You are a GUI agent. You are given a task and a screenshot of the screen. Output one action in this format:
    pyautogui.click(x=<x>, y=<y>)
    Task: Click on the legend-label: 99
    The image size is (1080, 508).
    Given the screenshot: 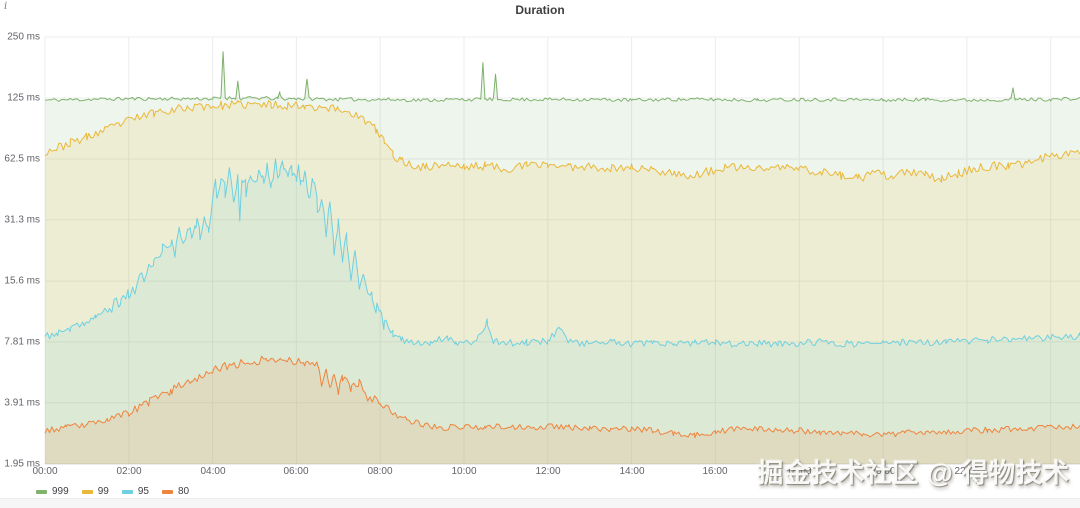 What is the action you would take?
    pyautogui.click(x=103, y=491)
    